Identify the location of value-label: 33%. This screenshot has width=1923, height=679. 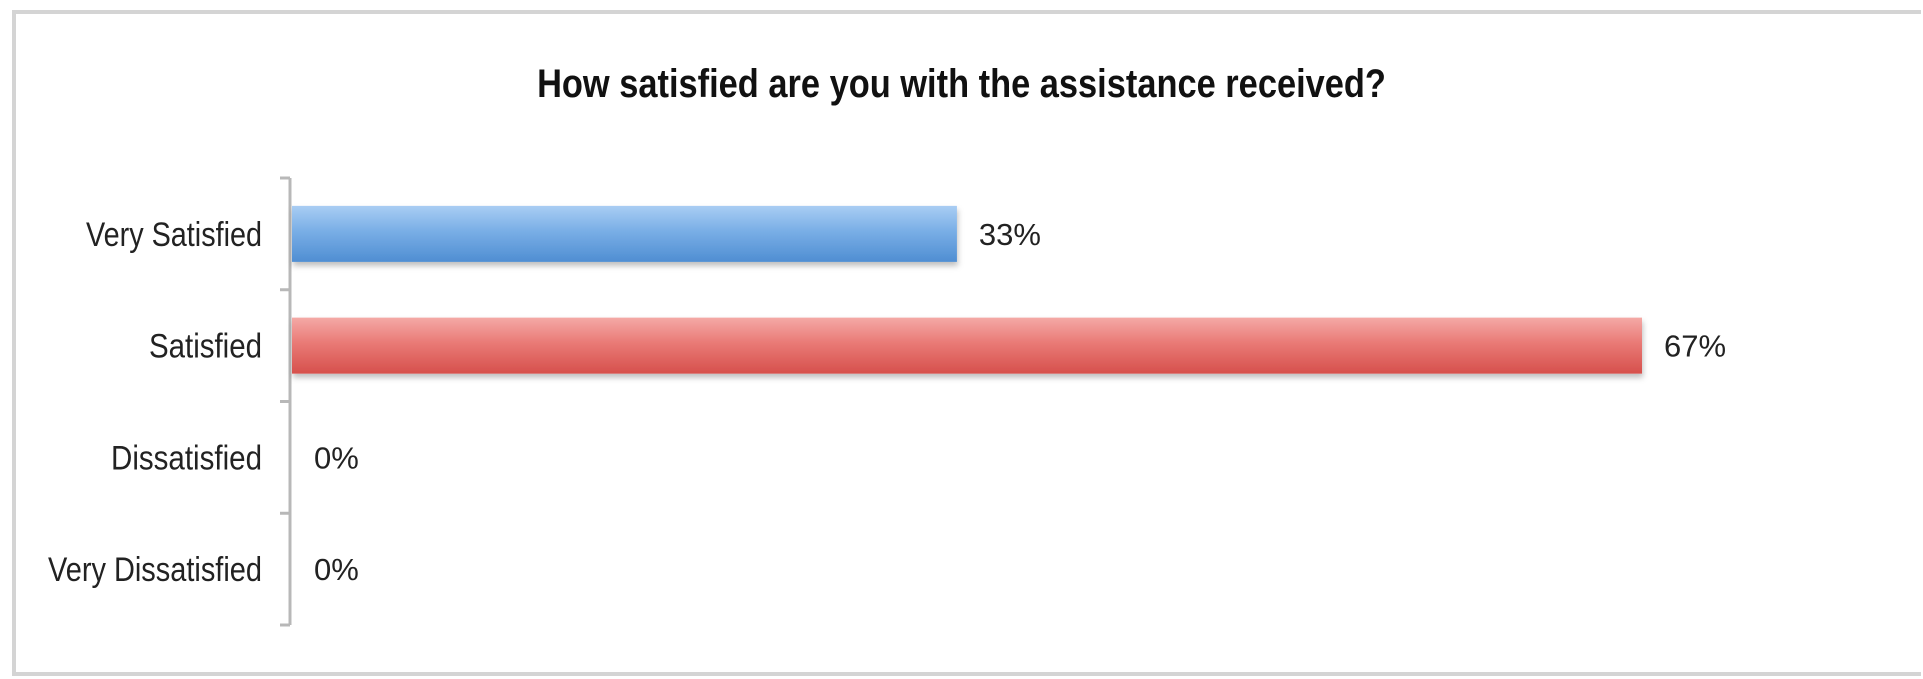
(1010, 234).